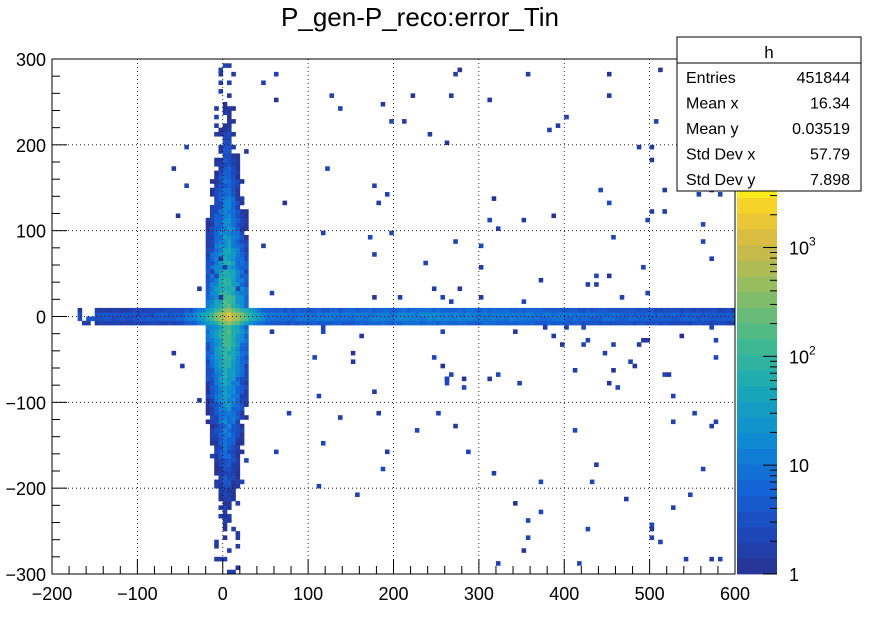  I want to click on y-tick-label: −300, so click(25, 575).